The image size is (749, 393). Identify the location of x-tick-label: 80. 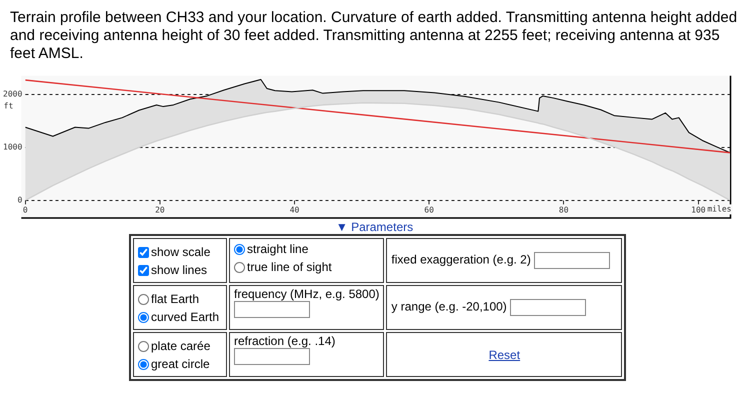
(563, 209).